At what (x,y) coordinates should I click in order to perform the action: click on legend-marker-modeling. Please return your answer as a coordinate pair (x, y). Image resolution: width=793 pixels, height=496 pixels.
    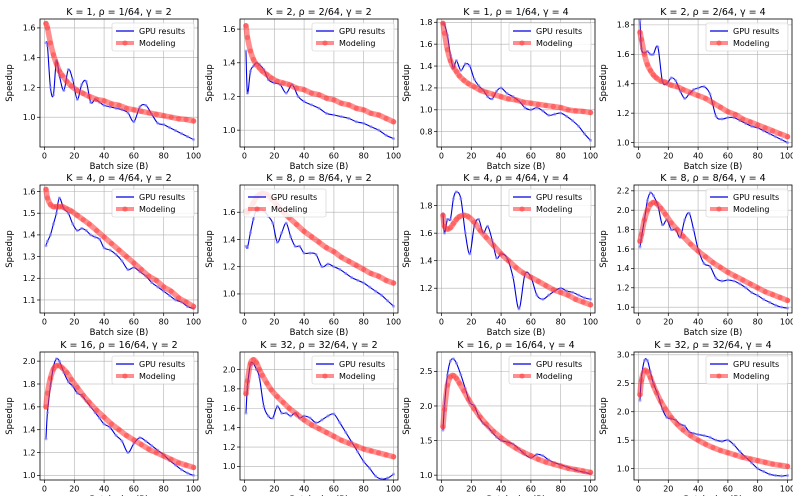
    Looking at the image, I should click on (522, 376).